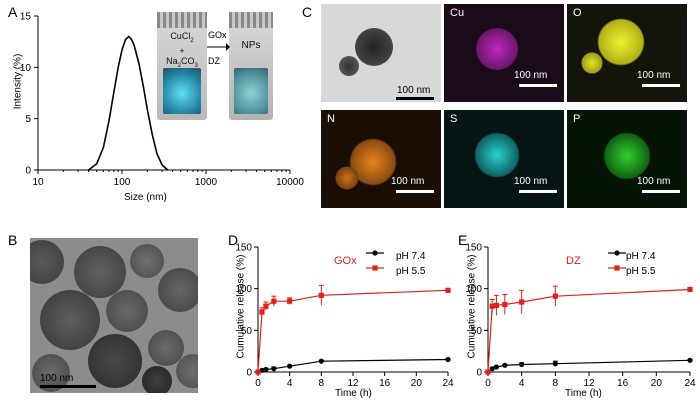 This screenshot has height=408, width=700. I want to click on chart-a-ytick-label: 5, so click(28, 119).